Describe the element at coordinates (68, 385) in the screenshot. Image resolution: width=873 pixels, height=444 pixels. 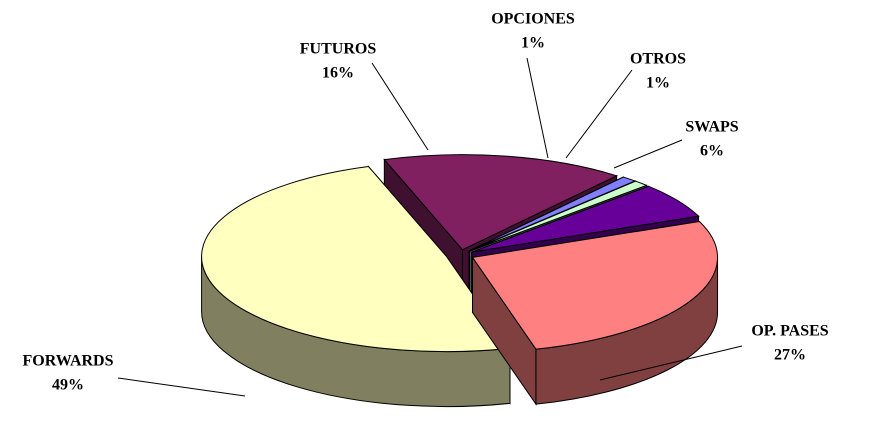
I see `slice-value-label: 49%` at that location.